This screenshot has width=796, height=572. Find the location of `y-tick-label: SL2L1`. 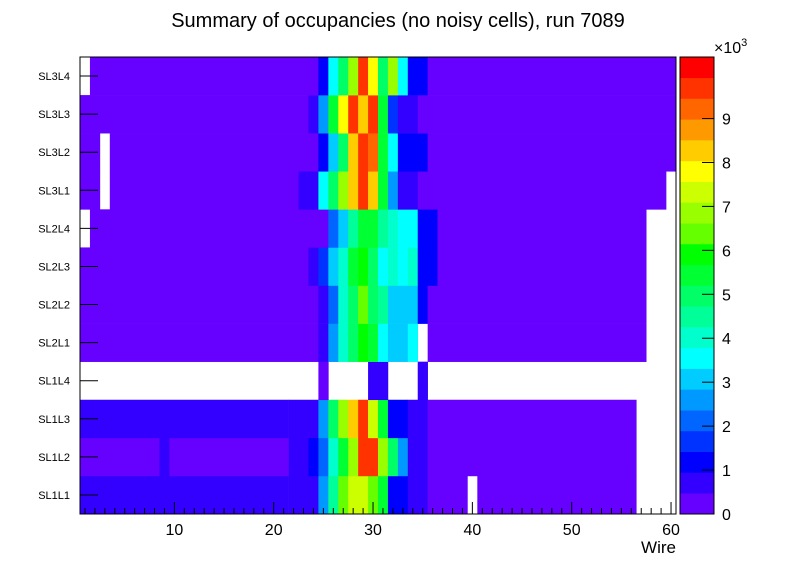

y-tick-label: SL2L1 is located at coordinates (54, 344).